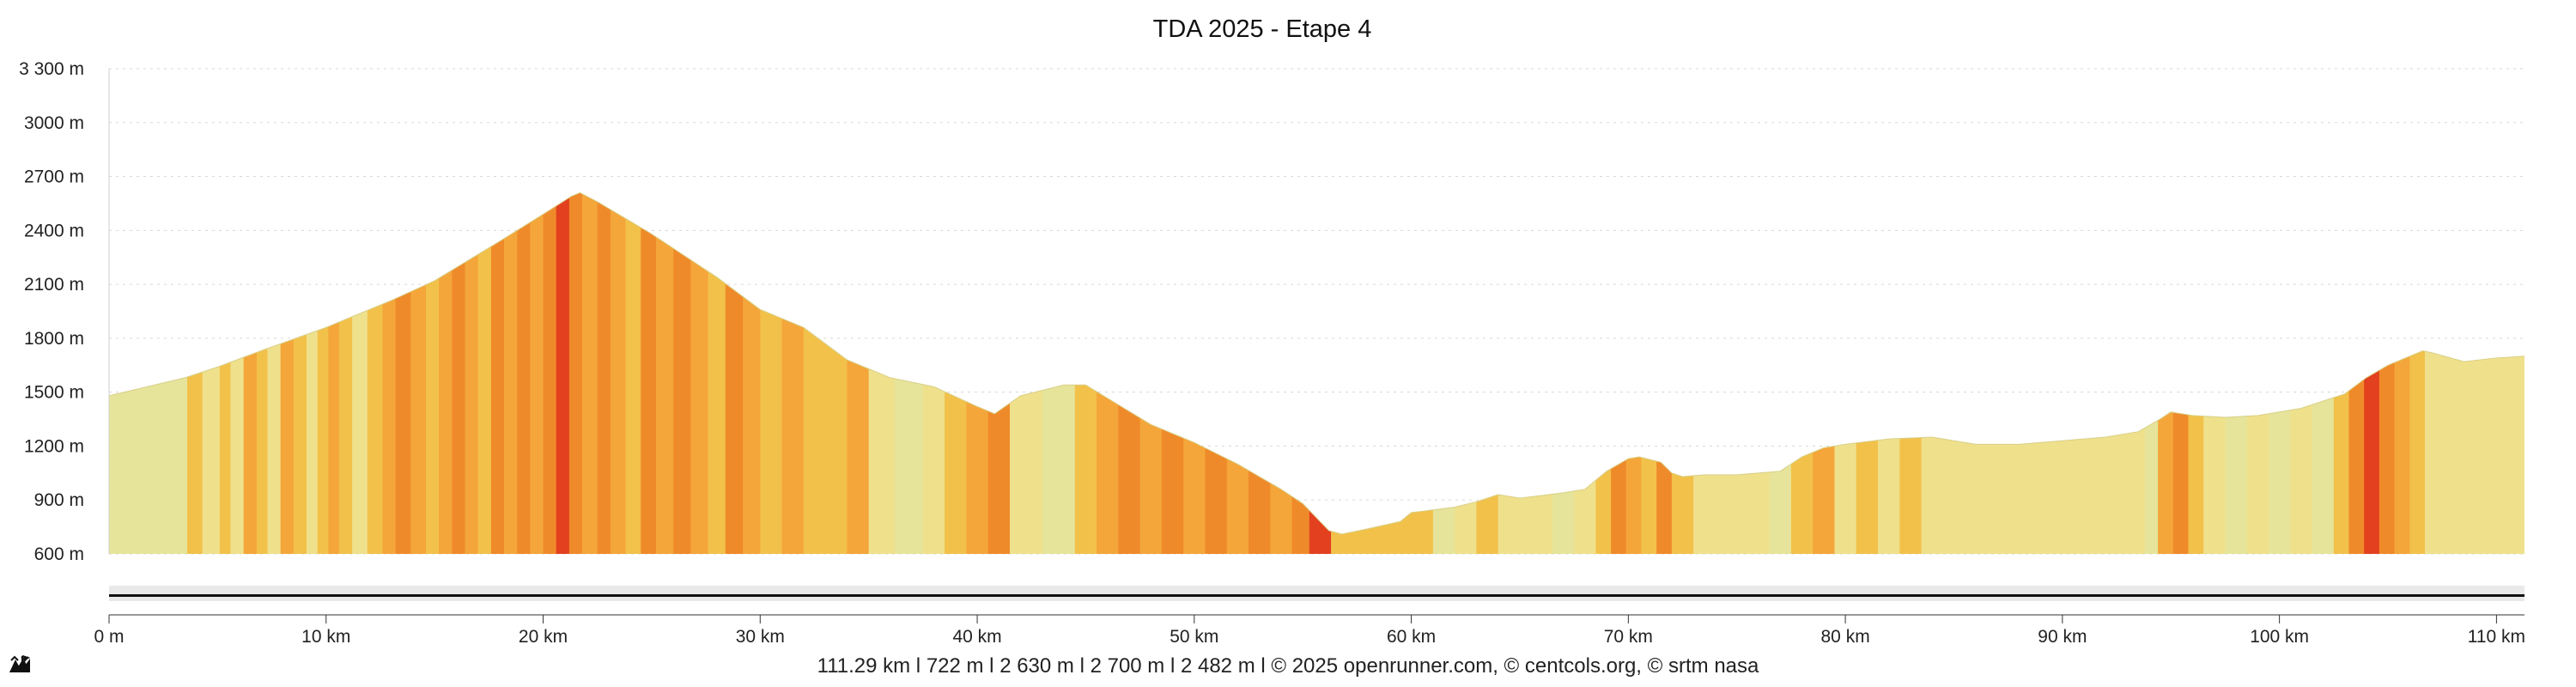  I want to click on chart-title: TDA 2025 - Etape 4, so click(1262, 29).